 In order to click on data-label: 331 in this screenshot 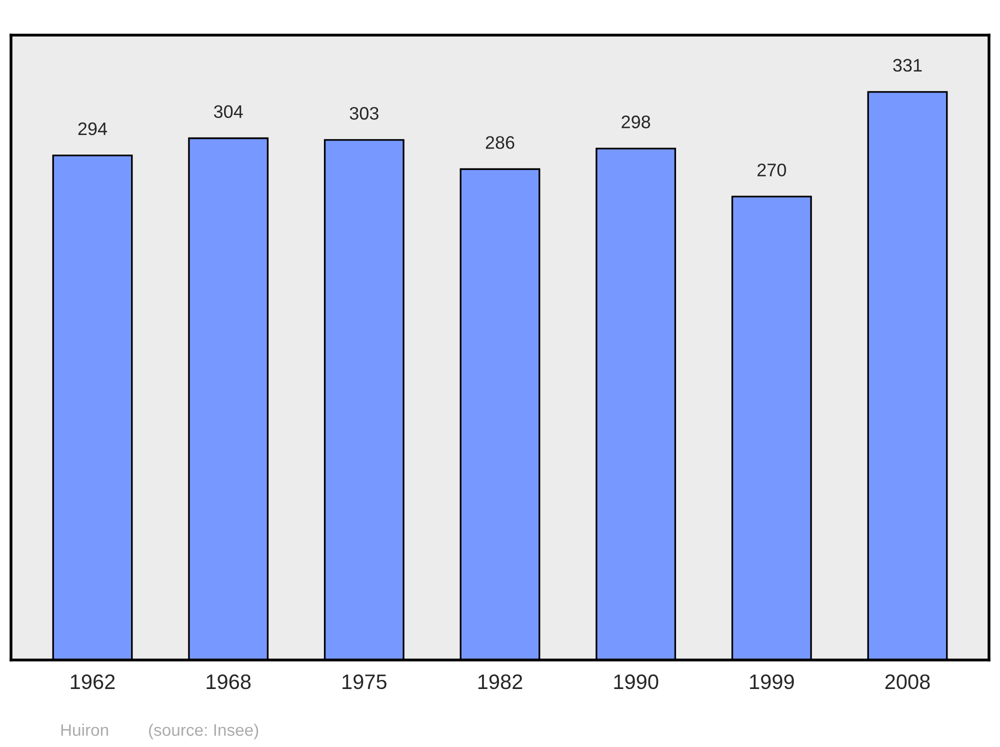, I will do `click(907, 65)`.